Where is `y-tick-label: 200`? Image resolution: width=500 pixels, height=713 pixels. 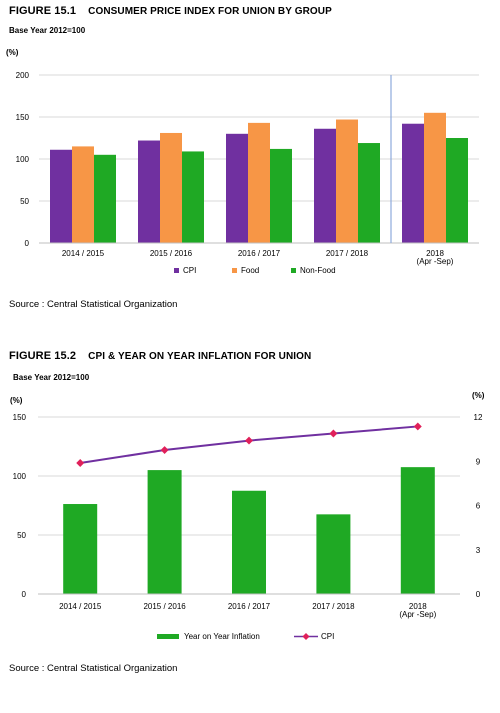 y-tick-label: 200 is located at coordinates (23, 75).